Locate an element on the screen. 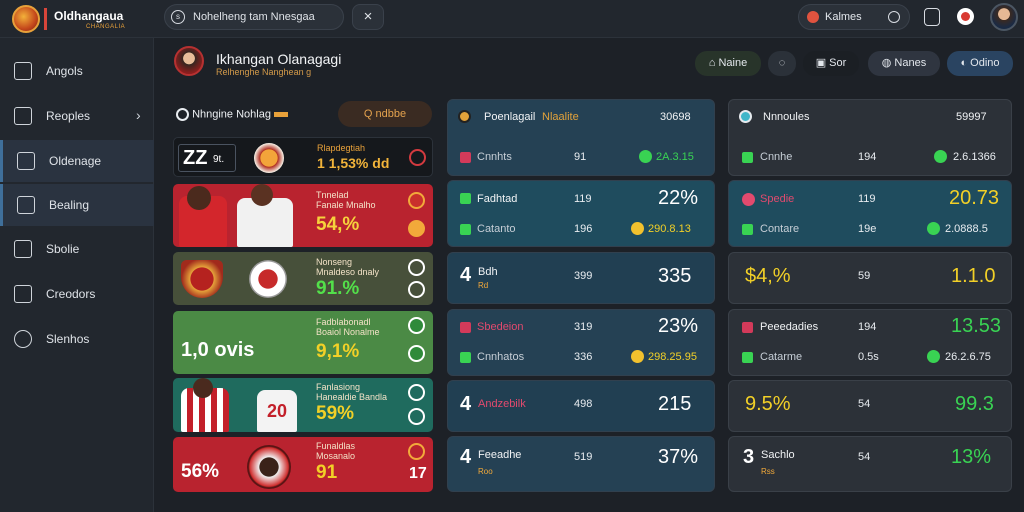 This screenshot has height=512, width=1024. team-icon is located at coordinates (464, 116).